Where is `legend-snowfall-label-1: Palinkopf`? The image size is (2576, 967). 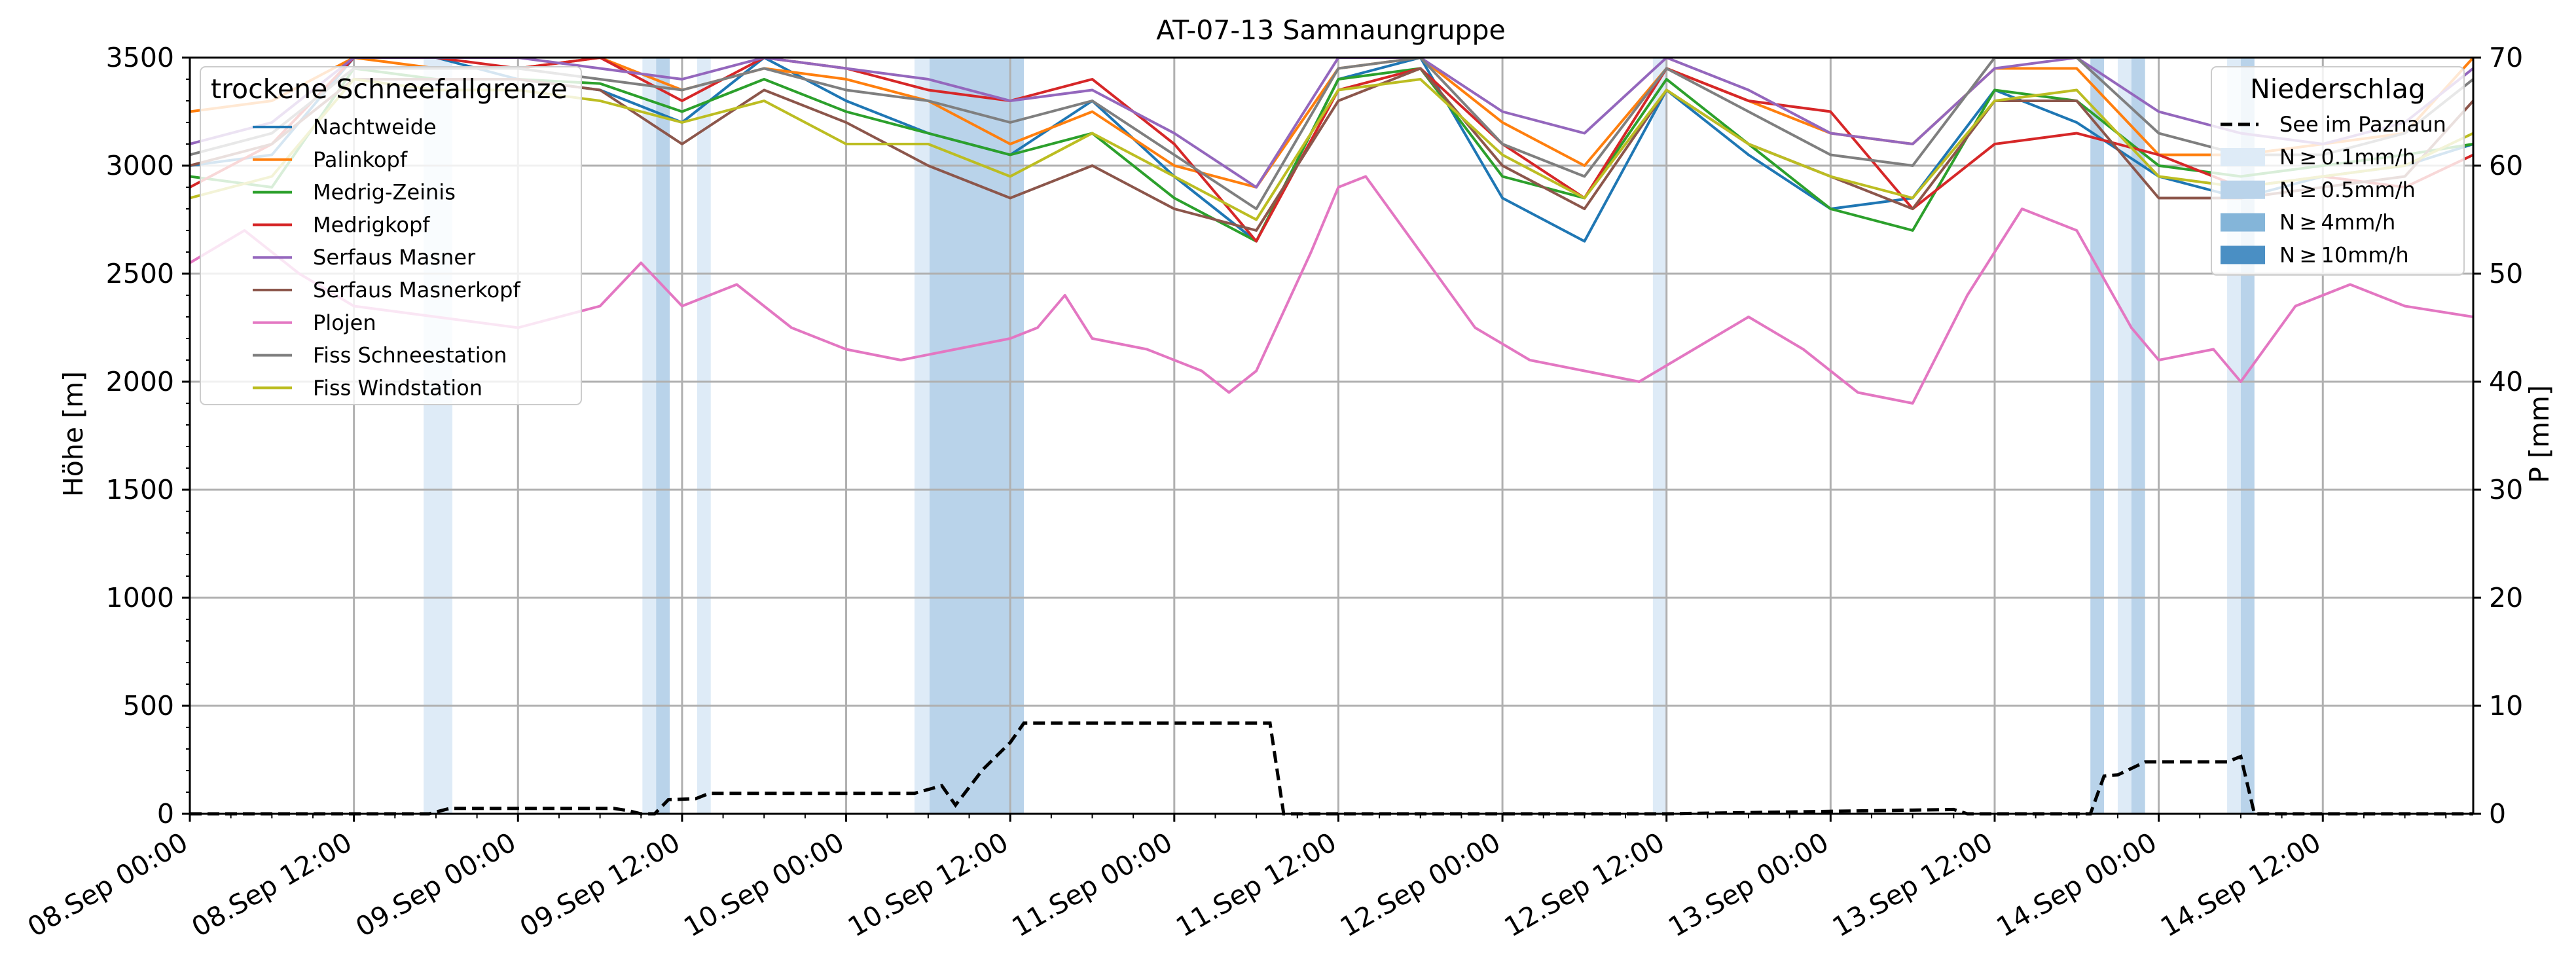
legend-snowfall-label-1: Palinkopf is located at coordinates (360, 159).